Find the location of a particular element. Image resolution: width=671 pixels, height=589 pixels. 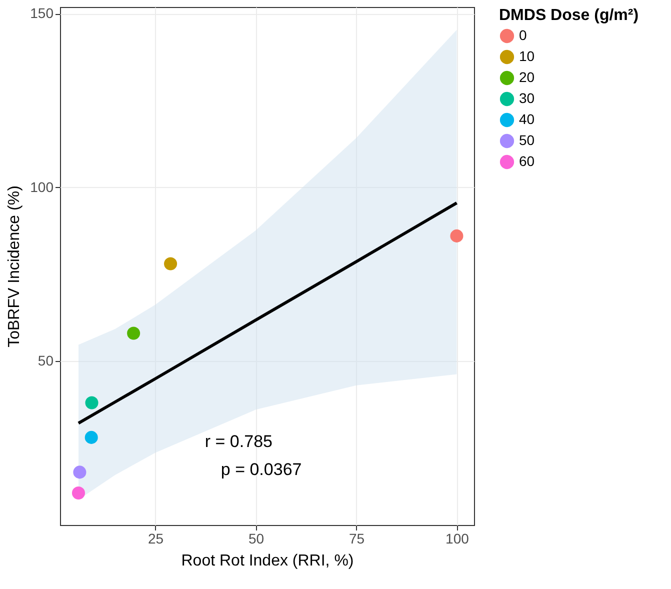

legend-label: 60 is located at coordinates (527, 161).